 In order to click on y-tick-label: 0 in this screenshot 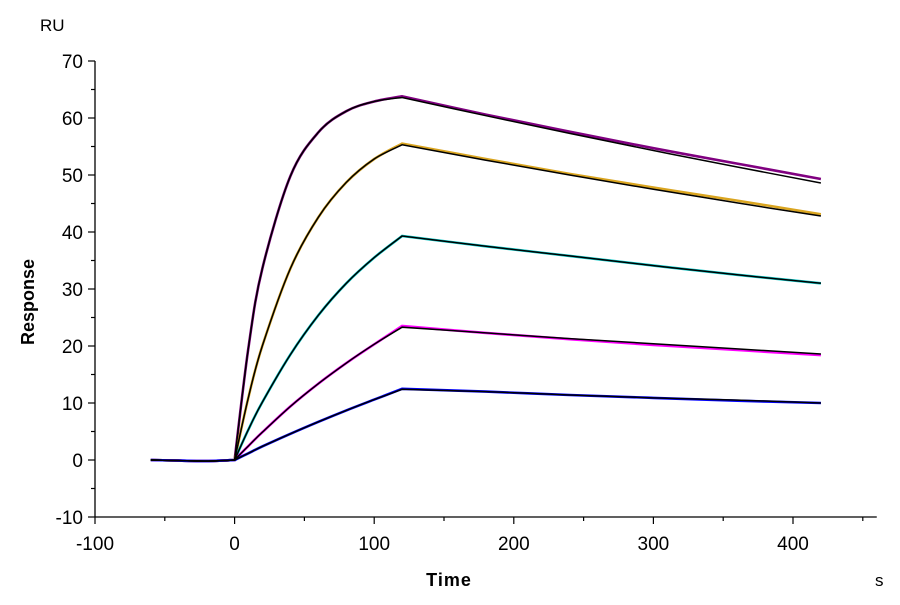, I will do `click(77, 461)`.